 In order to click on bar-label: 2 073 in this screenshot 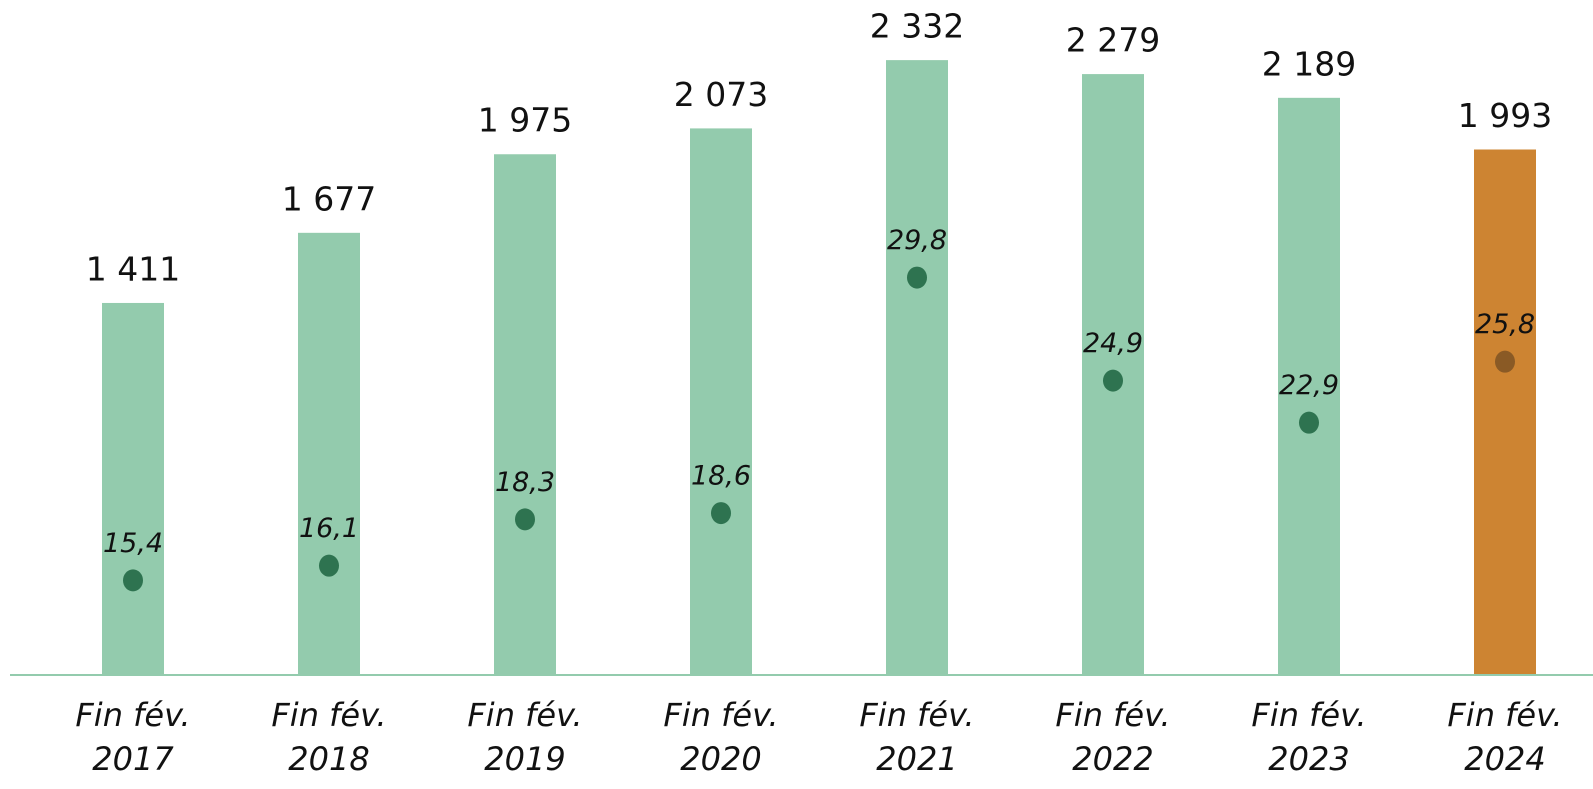, I will do `click(721, 94)`.